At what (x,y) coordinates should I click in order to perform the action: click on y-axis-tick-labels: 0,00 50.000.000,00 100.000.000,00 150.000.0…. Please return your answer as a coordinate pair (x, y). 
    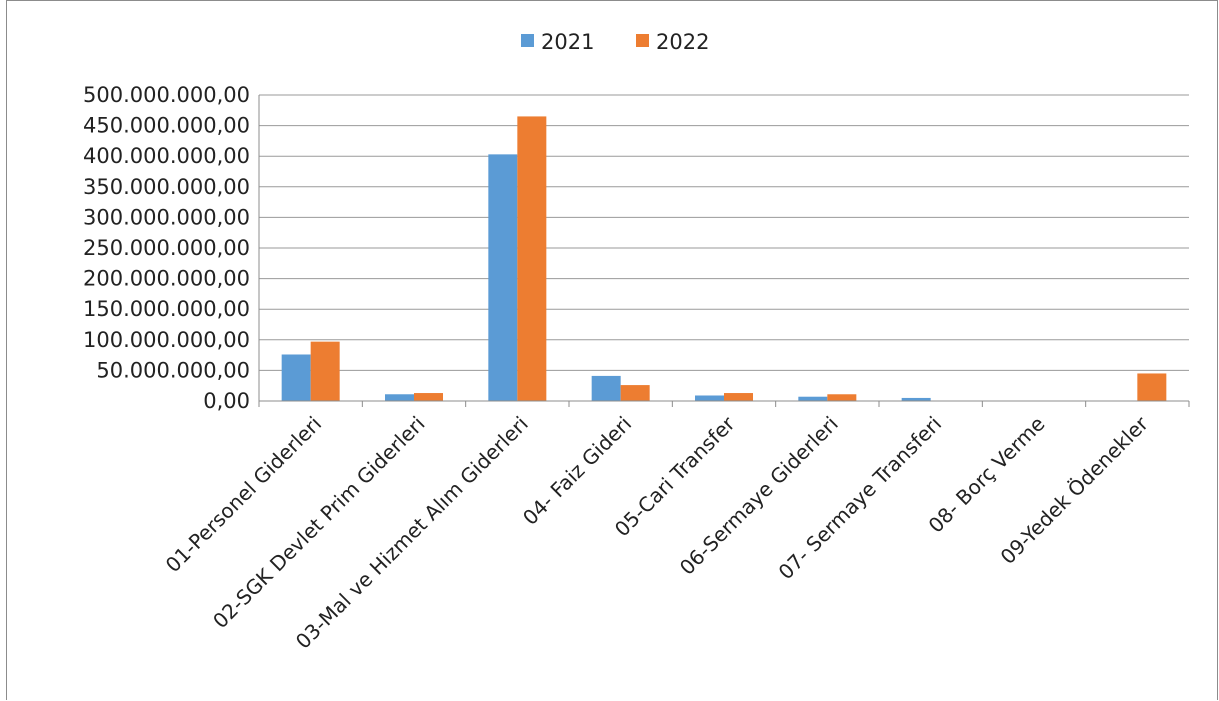
    Looking at the image, I should click on (166, 248).